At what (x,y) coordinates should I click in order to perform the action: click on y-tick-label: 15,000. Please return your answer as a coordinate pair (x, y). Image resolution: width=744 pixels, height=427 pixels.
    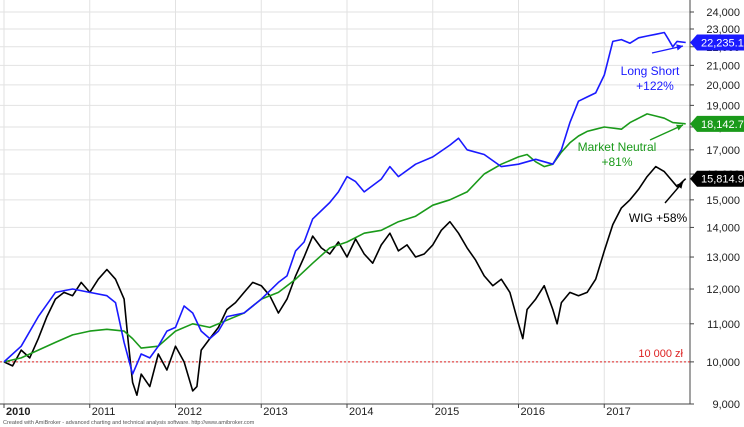
    Looking at the image, I should click on (723, 201).